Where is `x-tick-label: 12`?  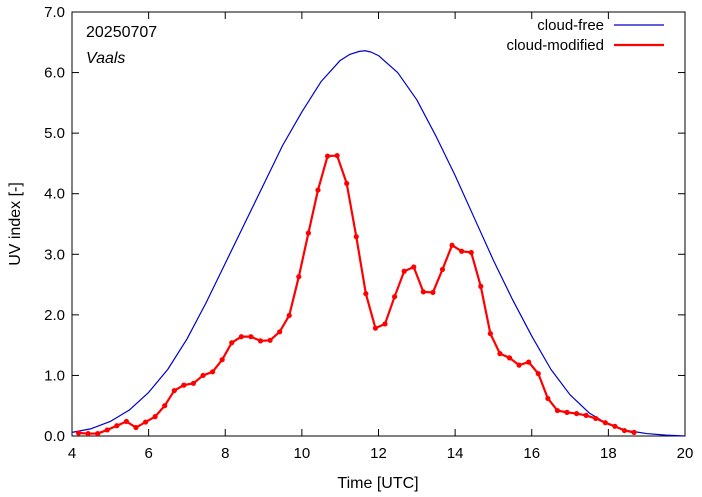
x-tick-label: 12 is located at coordinates (378, 453).